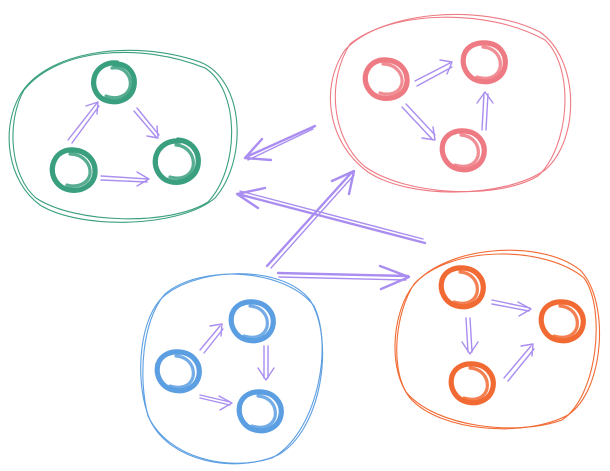 The width and height of the screenshot is (610, 471). What do you see at coordinates (83, 122) in the screenshot?
I see `green-arrow-left-to-top` at bounding box center [83, 122].